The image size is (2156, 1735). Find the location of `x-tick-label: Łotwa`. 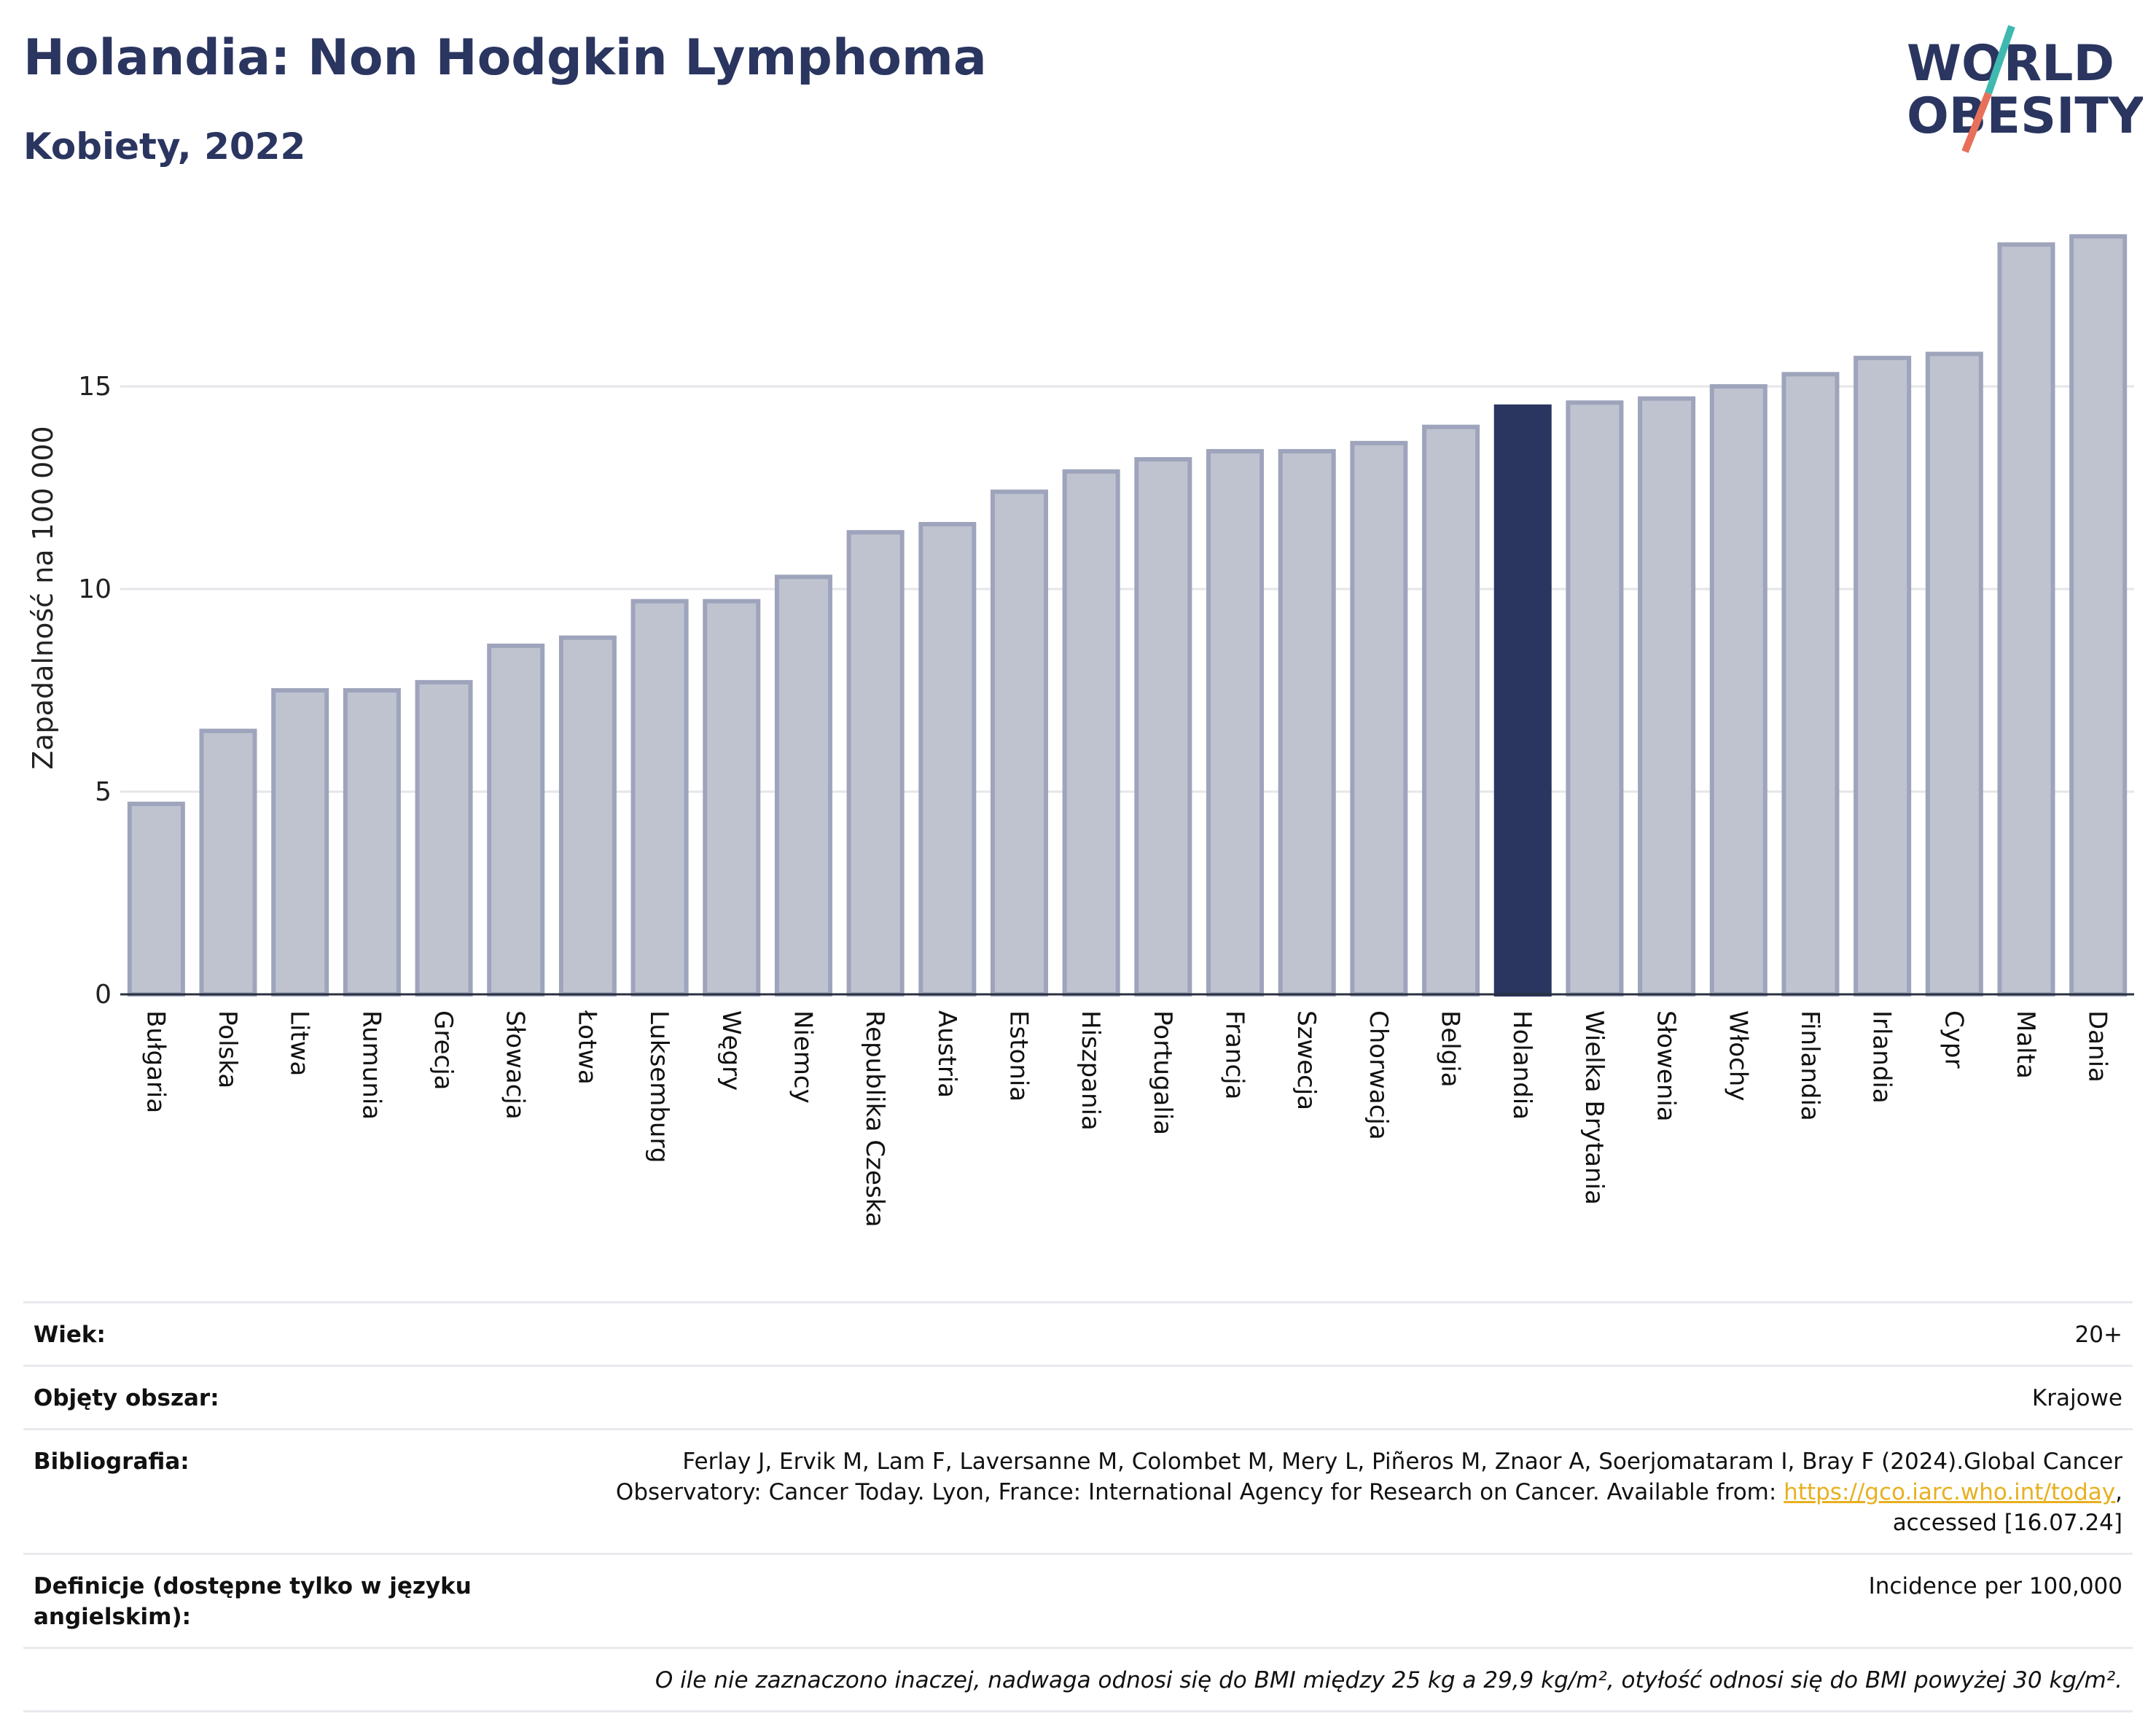

x-tick-label: Łotwa is located at coordinates (587, 1047).